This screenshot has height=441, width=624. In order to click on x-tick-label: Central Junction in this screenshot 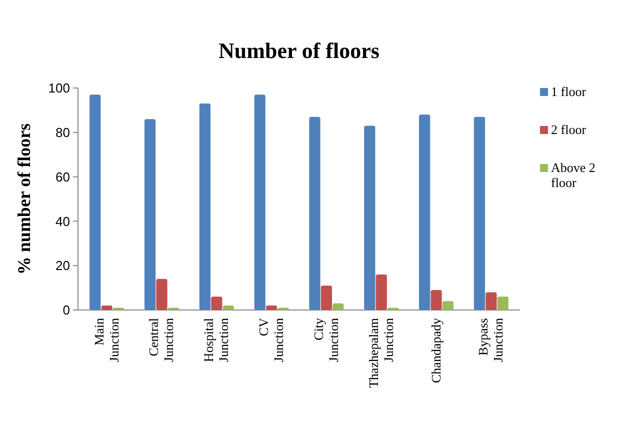, I will do `click(161, 340)`.